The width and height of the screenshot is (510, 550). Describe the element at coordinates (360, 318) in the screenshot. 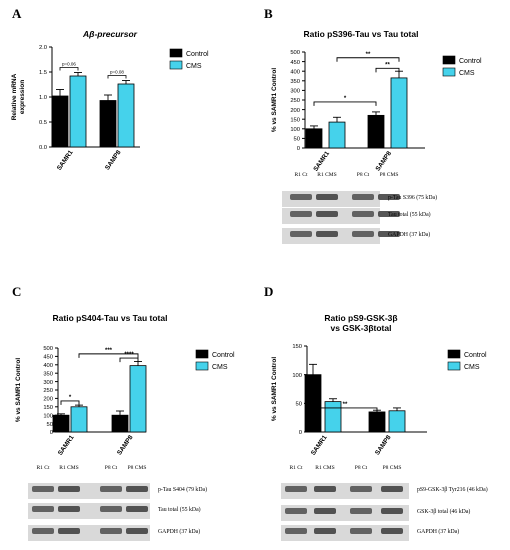

I see `chart-title: Ratio pS9-GSK-3β` at that location.